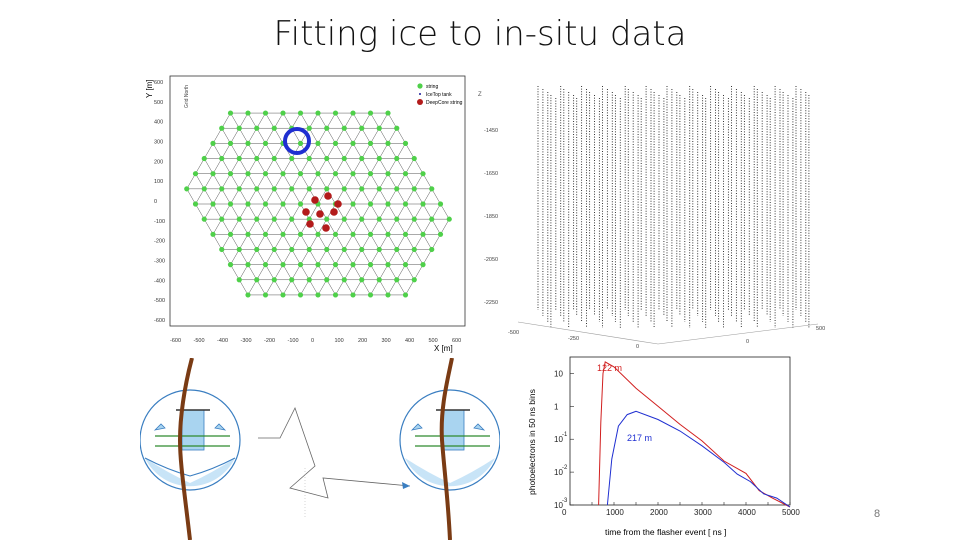 The image size is (960, 545). I want to click on legend-string-label: string, so click(432, 87).